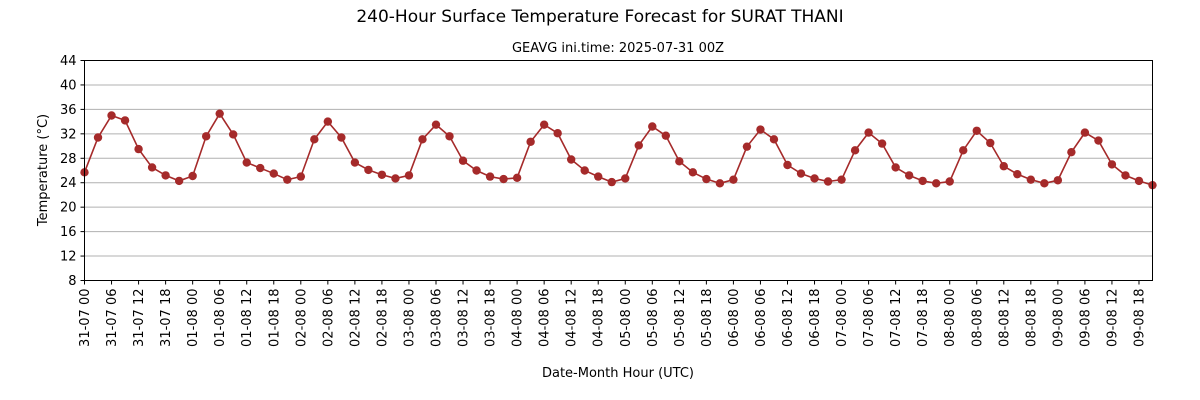 The image size is (1200, 400). What do you see at coordinates (950, 318) in the screenshot?
I see `x-tick-label: 08-08 00` at bounding box center [950, 318].